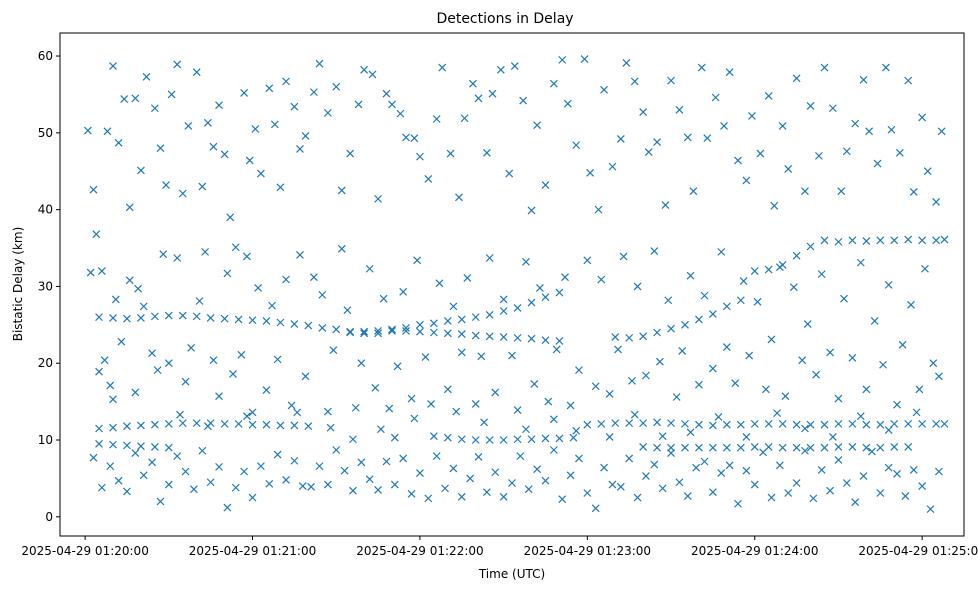 The image size is (978, 590). I want to click on y-tick-label: 20, so click(45, 363).